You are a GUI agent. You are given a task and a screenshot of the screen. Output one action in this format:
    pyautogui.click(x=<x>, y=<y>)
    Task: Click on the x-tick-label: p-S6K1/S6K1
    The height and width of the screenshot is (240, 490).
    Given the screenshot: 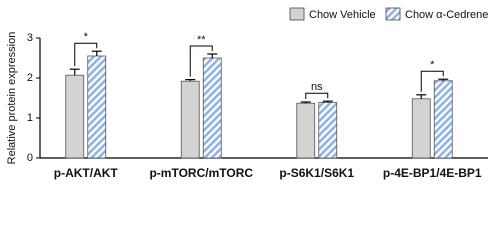 What is the action you would take?
    pyautogui.click(x=316, y=173)
    